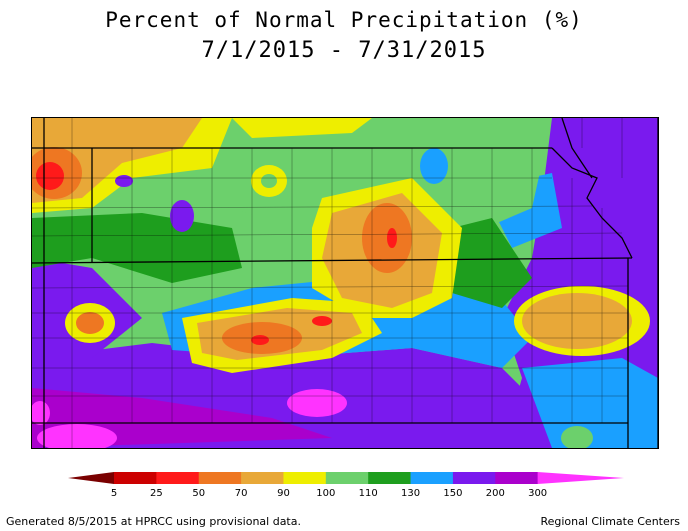 The image size is (688, 531). I want to click on legend-tick-label: 200, so click(495, 493).